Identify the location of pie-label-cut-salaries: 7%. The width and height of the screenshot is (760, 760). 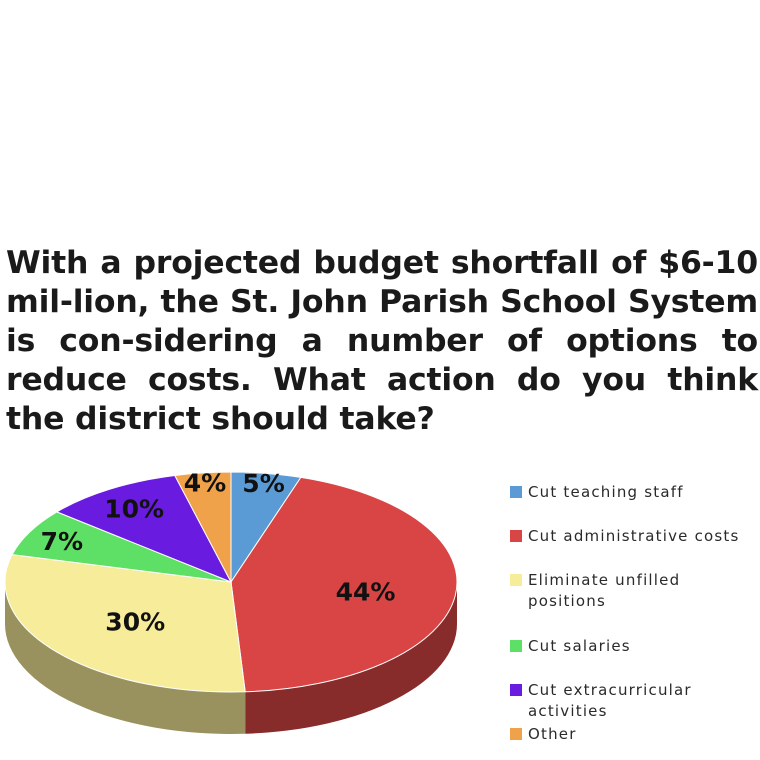
(62, 541).